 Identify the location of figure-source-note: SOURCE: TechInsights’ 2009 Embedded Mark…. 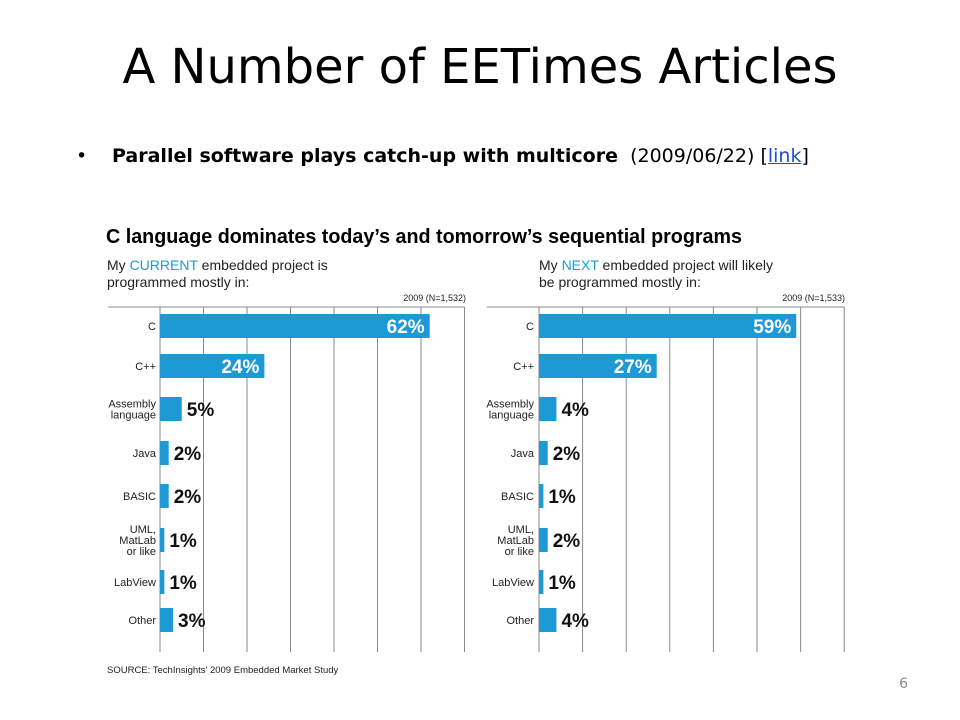
(223, 670).